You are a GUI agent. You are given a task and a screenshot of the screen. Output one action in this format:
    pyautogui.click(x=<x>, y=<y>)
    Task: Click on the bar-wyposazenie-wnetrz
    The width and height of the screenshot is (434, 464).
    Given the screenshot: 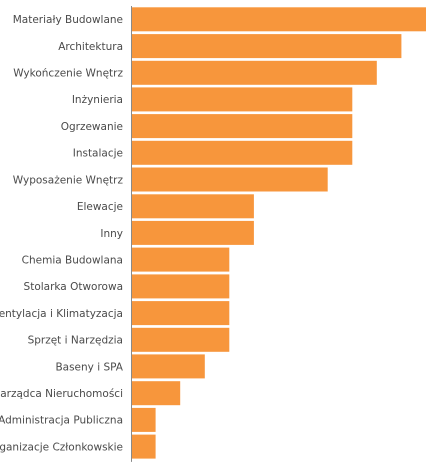 What is the action you would take?
    pyautogui.click(x=230, y=179)
    